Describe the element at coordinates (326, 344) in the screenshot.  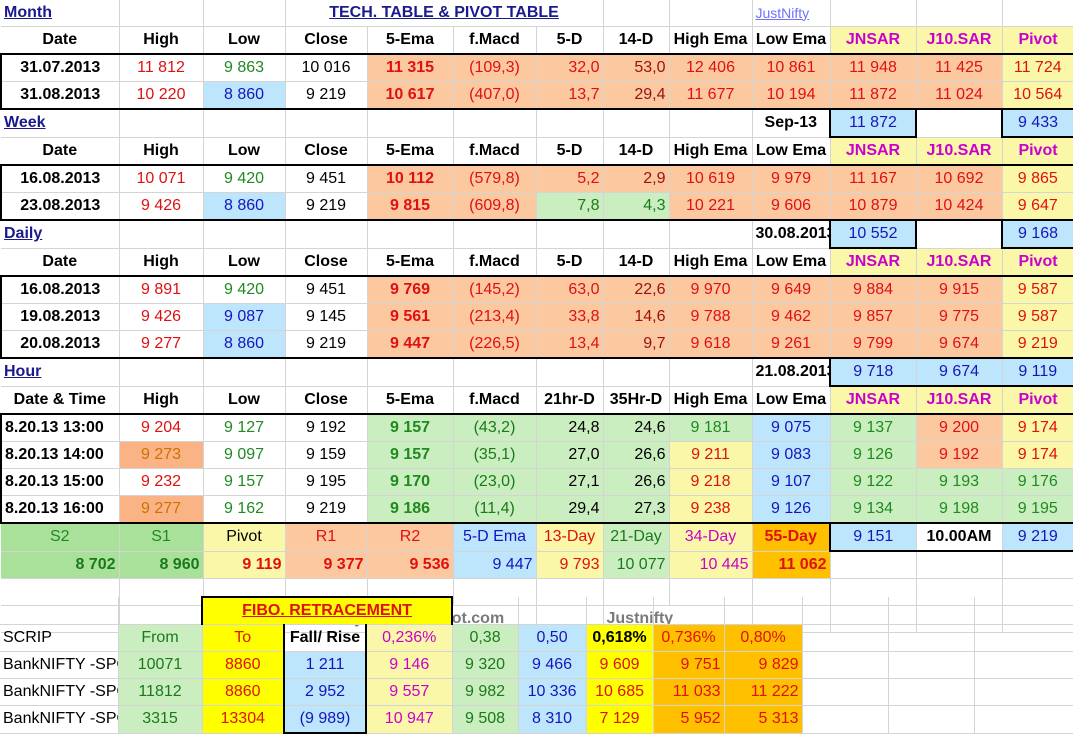
I see `cell-close: 9 219` at that location.